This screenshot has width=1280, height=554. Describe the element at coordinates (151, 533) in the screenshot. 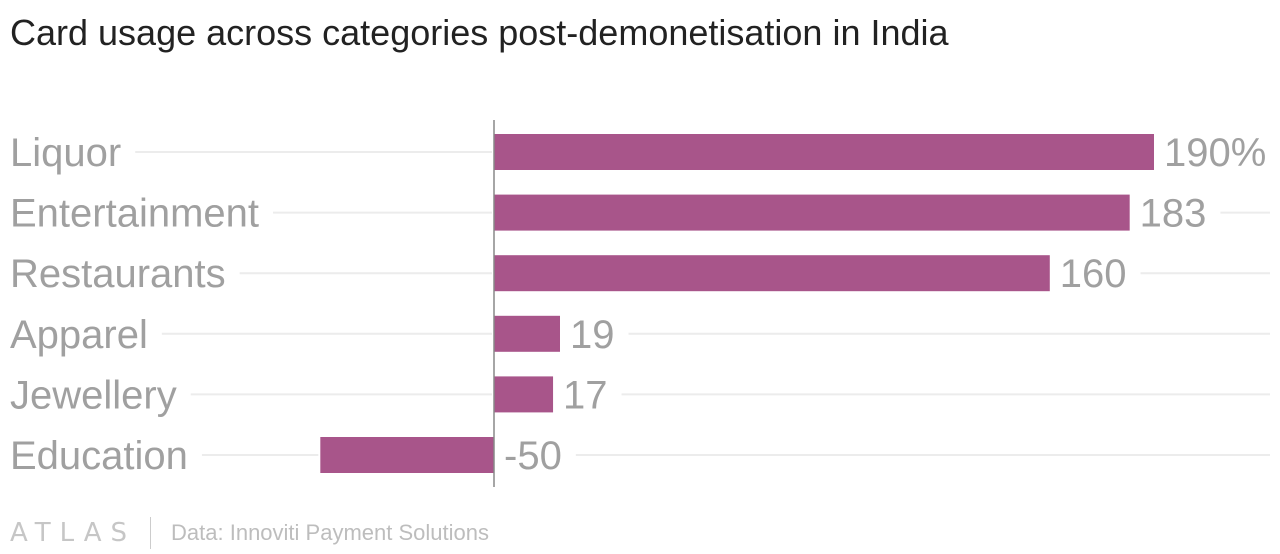

I see `footer-divider` at that location.